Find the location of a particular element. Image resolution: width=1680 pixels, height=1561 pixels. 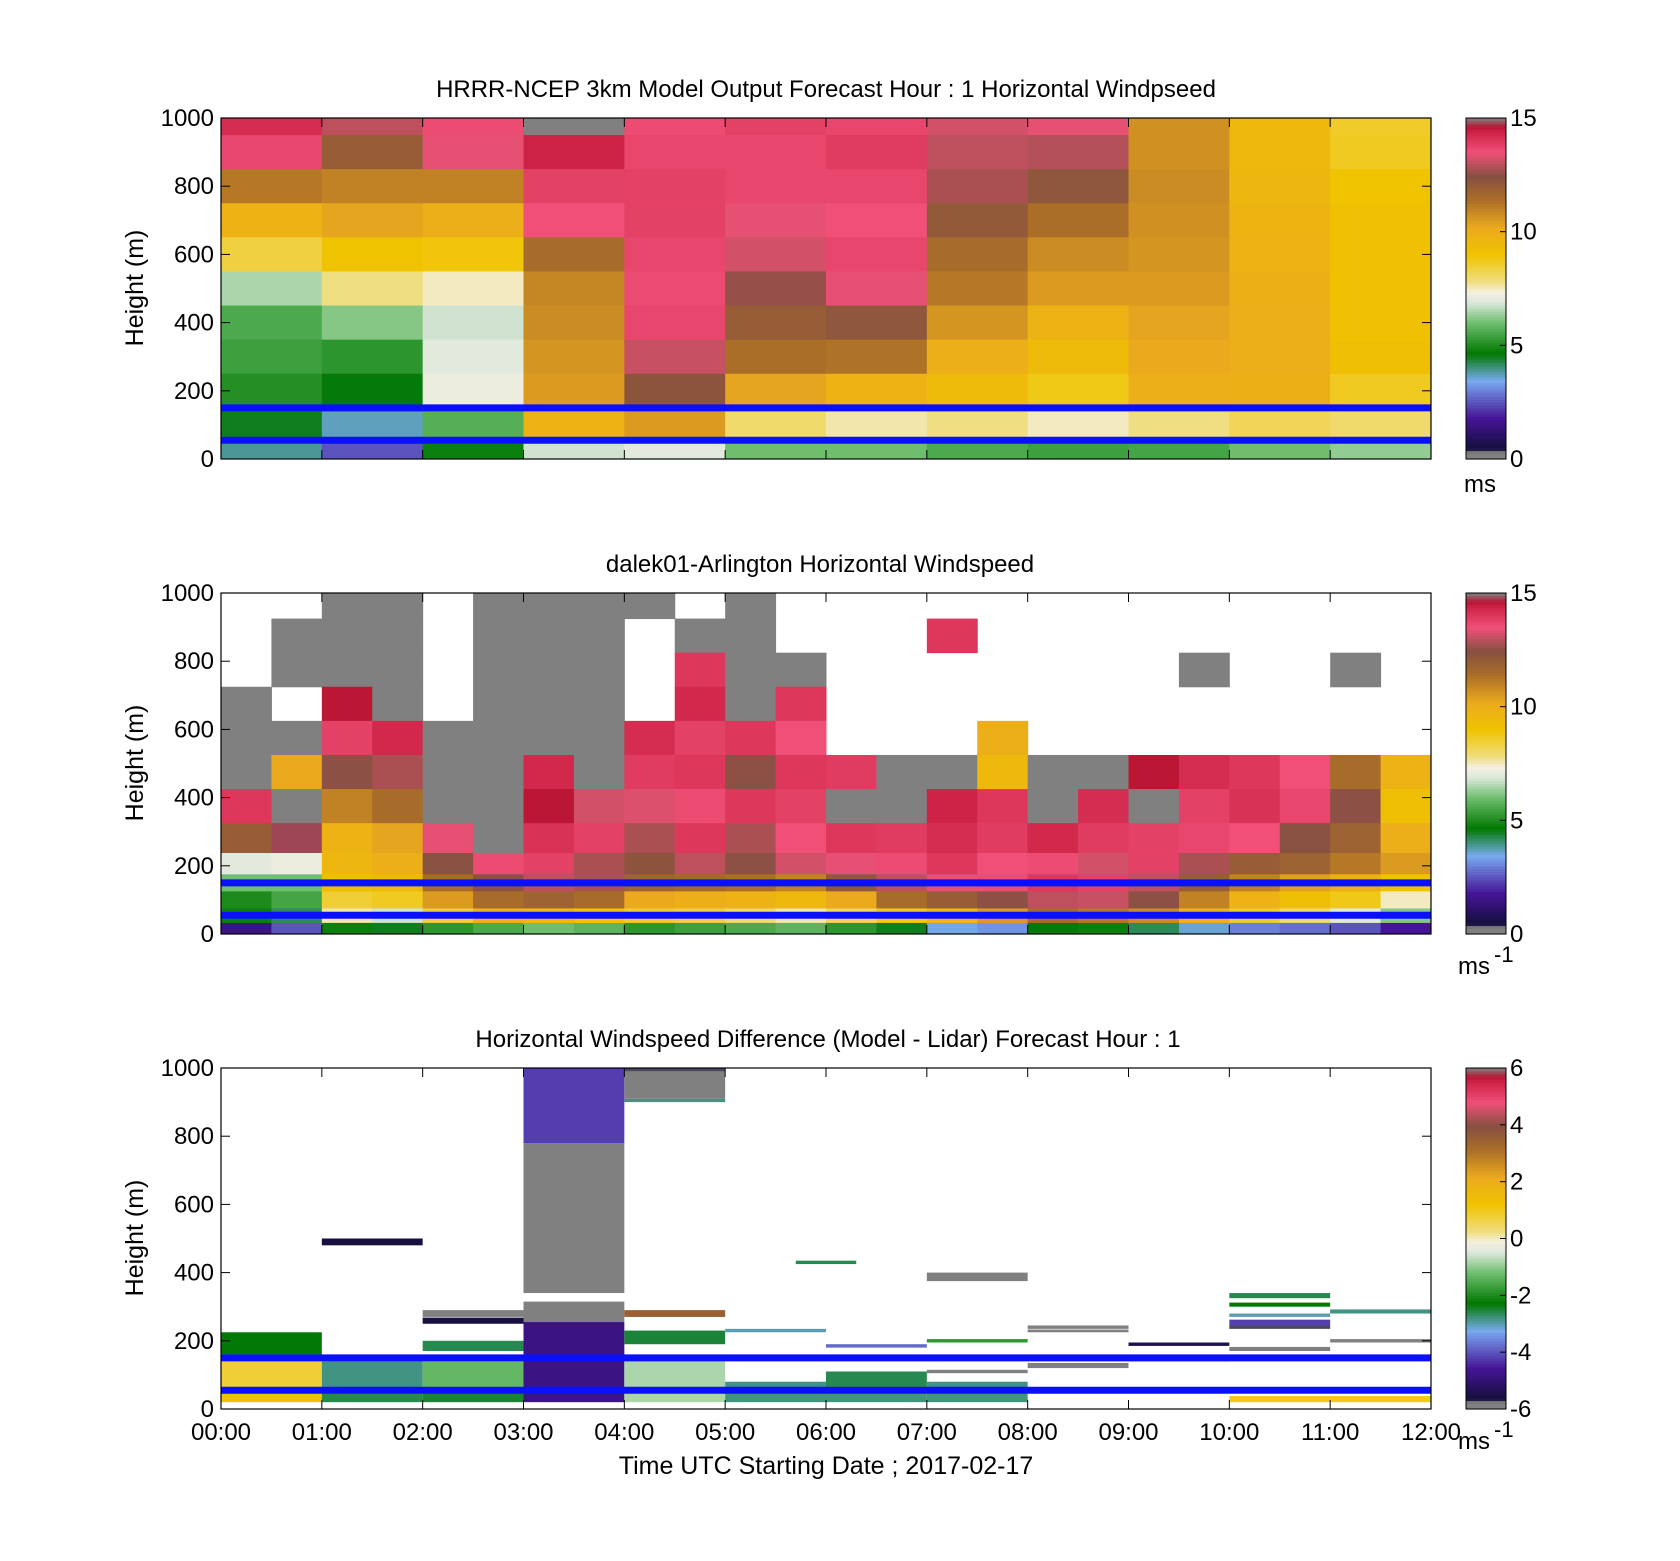

colorbar-tick-label: 4 is located at coordinates (1516, 1125).